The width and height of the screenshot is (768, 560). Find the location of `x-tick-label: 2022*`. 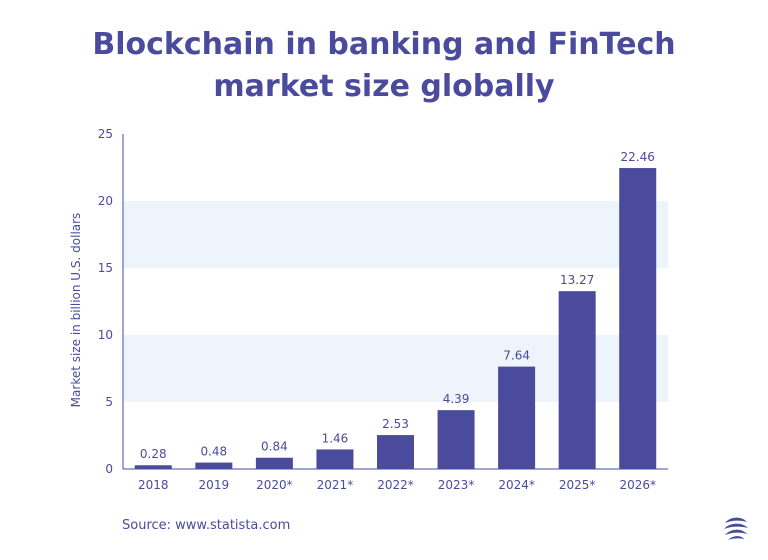

x-tick-label: 2022* is located at coordinates (395, 485).